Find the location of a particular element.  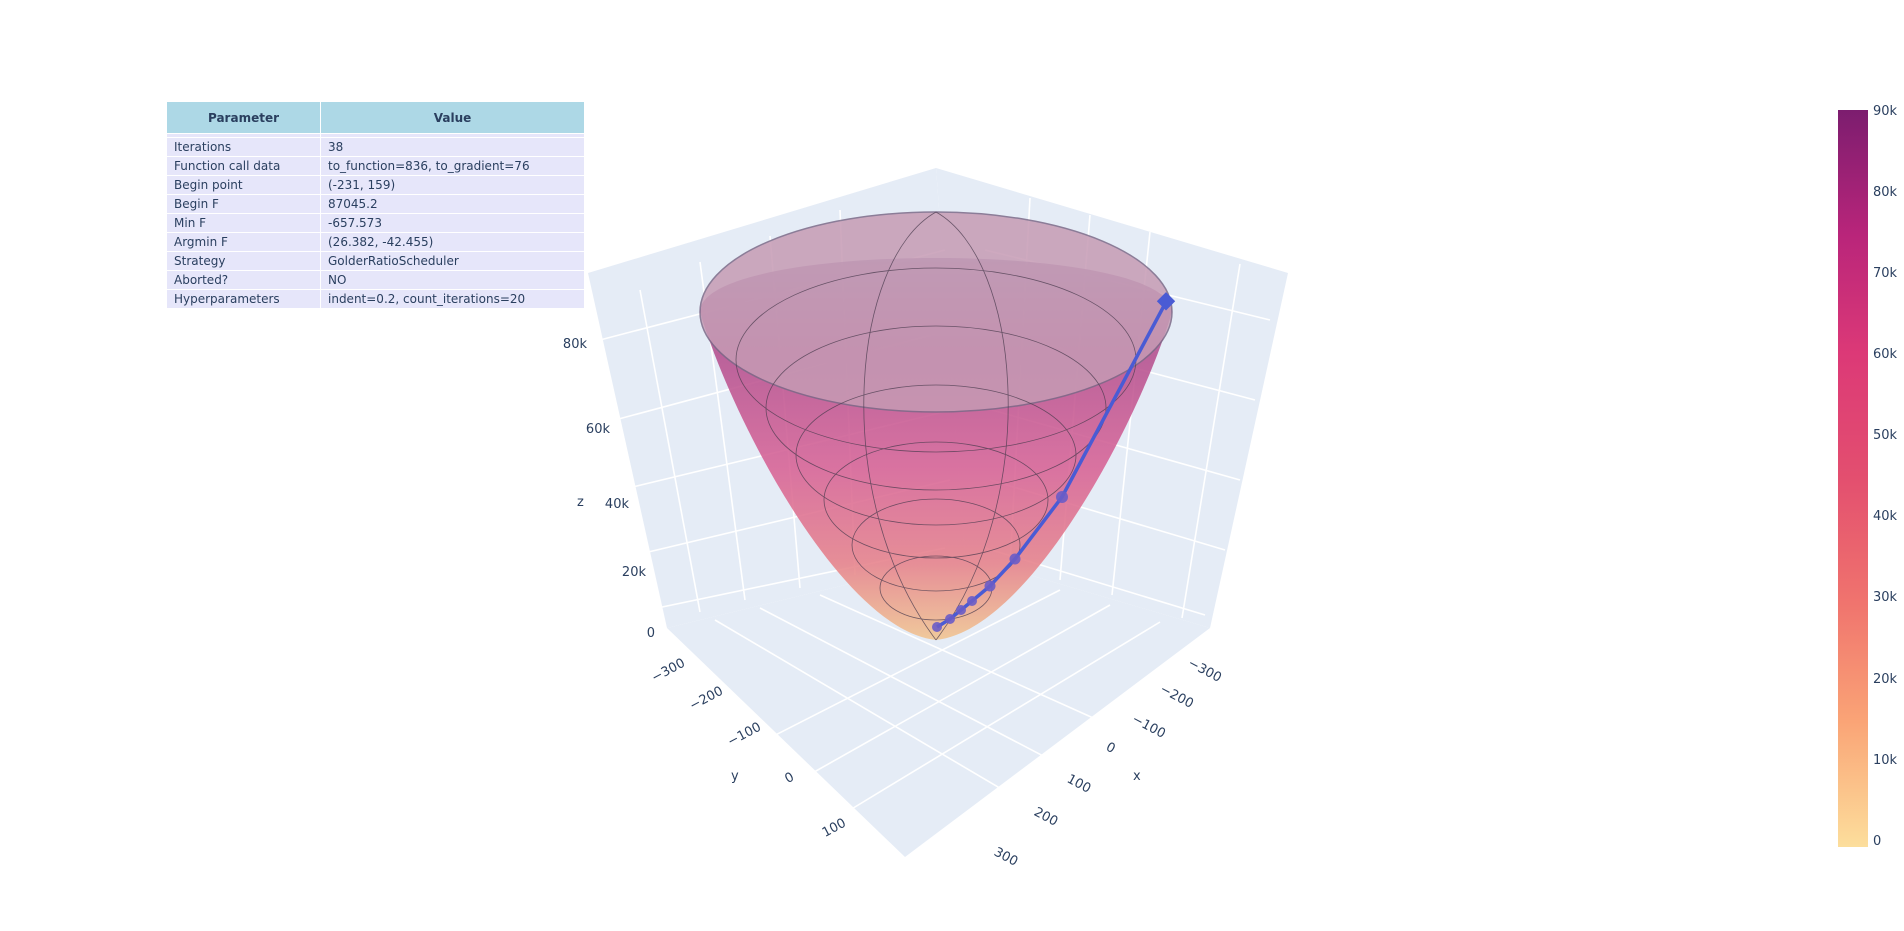

scene-pane-floor is located at coordinates (938, 706).